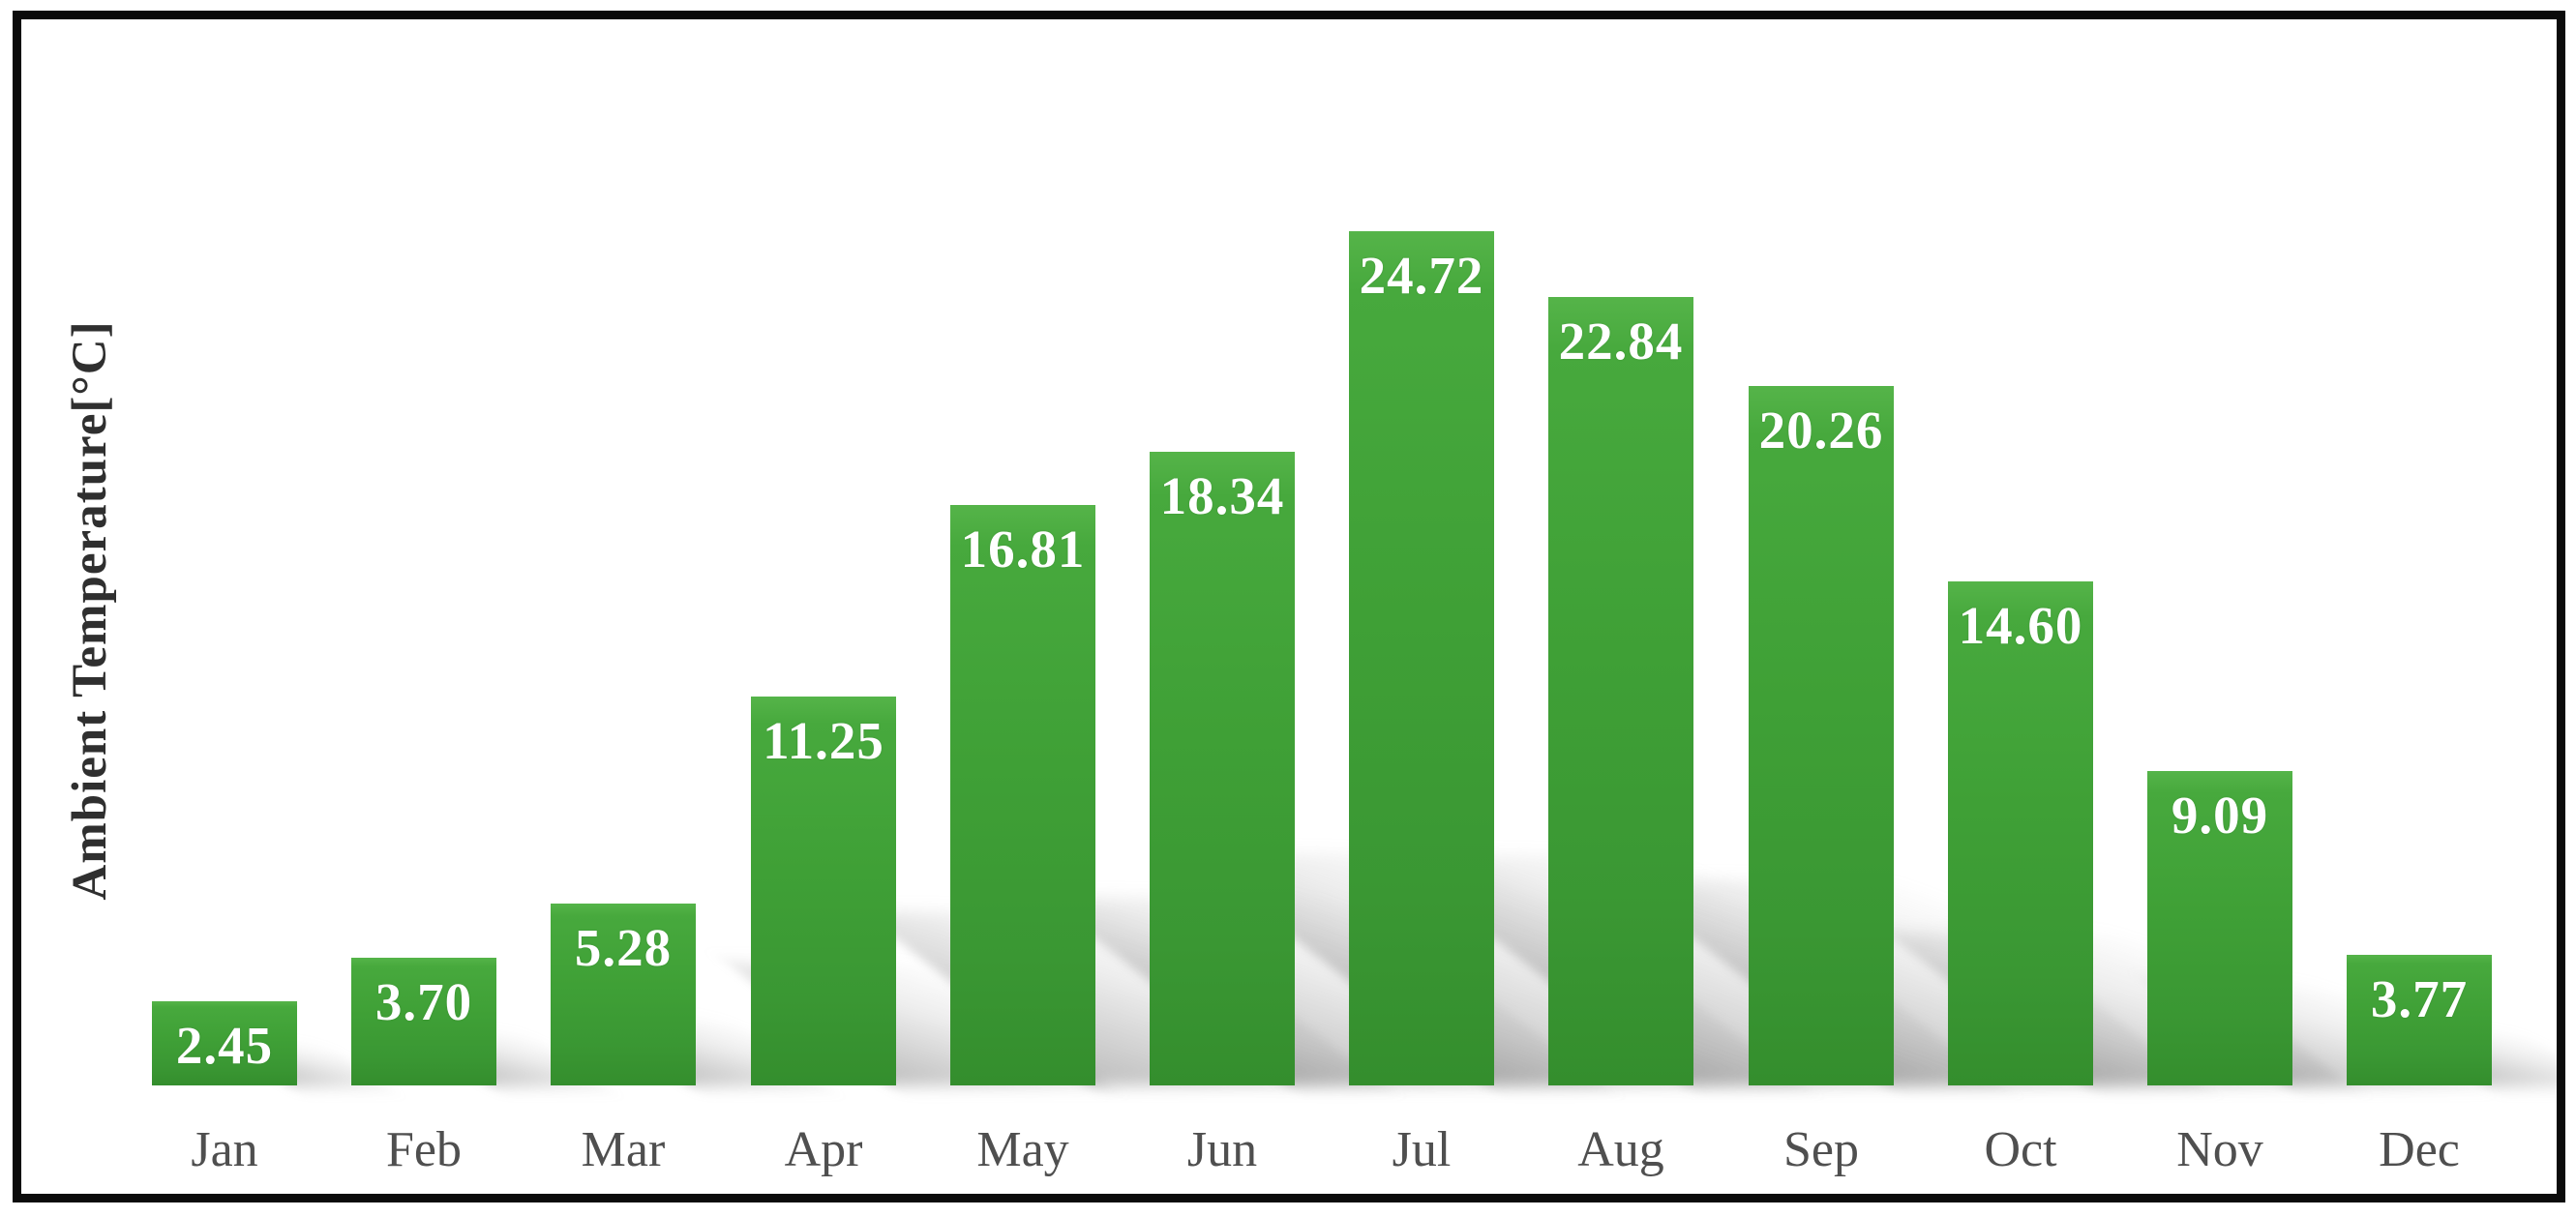 Image resolution: width=2576 pixels, height=1217 pixels. I want to click on bar: 14.60, so click(2020, 833).